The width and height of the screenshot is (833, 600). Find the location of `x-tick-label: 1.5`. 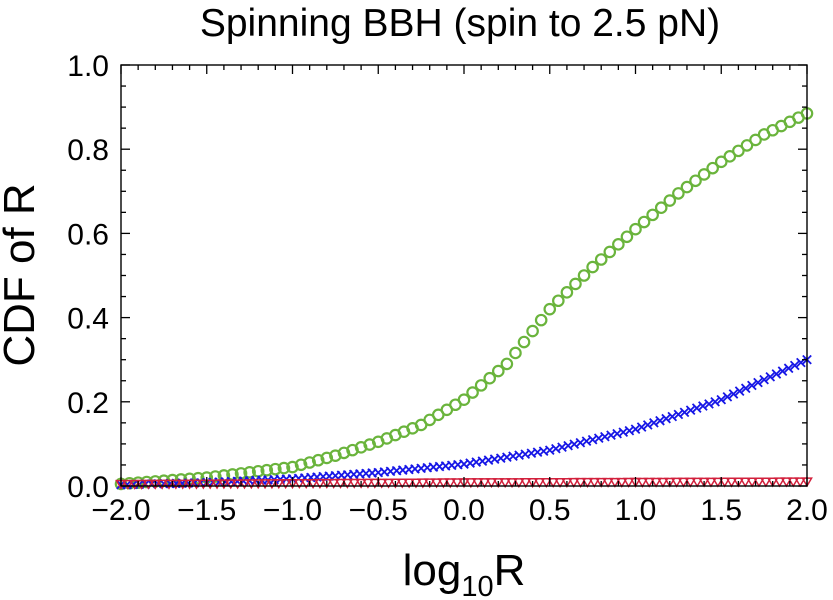

x-tick-label: 1.5 is located at coordinates (721, 510).